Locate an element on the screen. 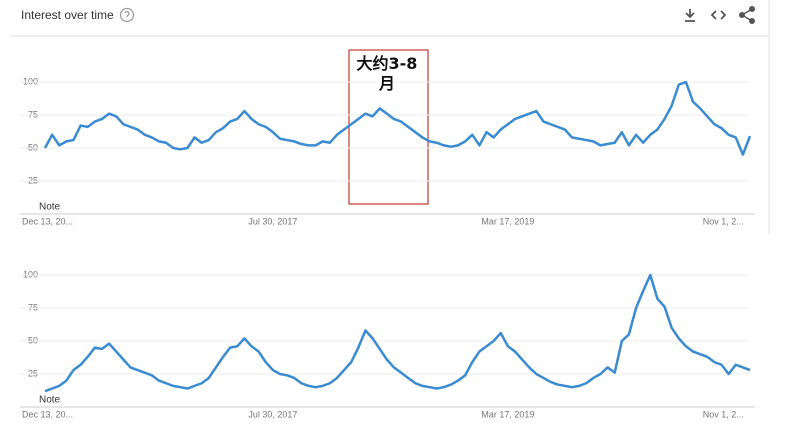 The width and height of the screenshot is (789, 432). embed-icon is located at coordinates (718, 15).